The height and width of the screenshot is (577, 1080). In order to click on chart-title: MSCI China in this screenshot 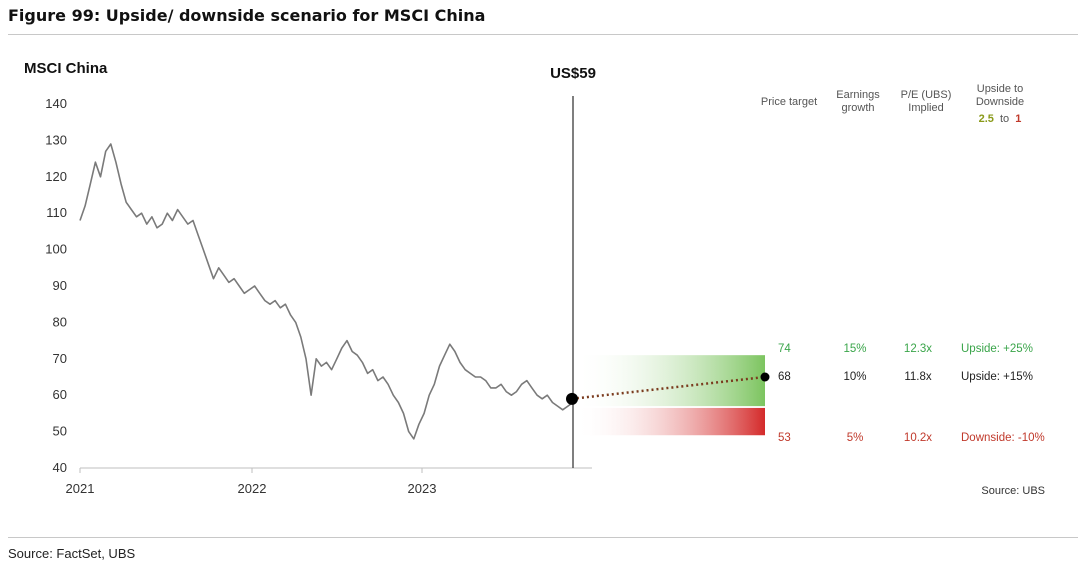, I will do `click(66, 68)`.